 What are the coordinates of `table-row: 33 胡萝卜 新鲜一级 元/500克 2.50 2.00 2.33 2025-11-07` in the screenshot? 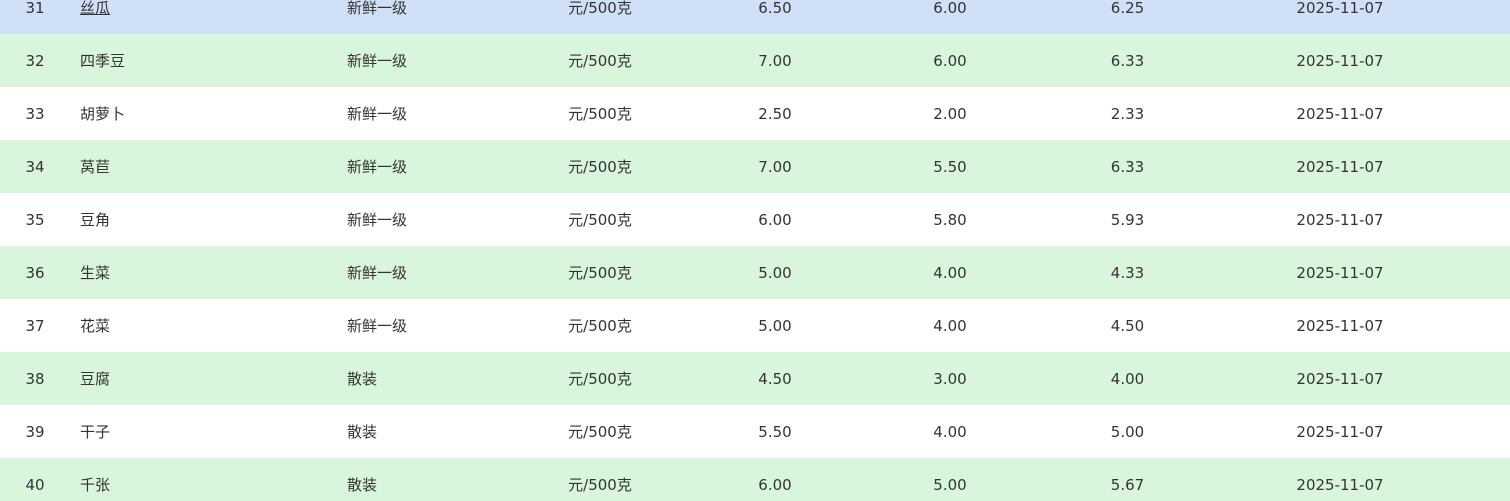 It's located at (755, 113).